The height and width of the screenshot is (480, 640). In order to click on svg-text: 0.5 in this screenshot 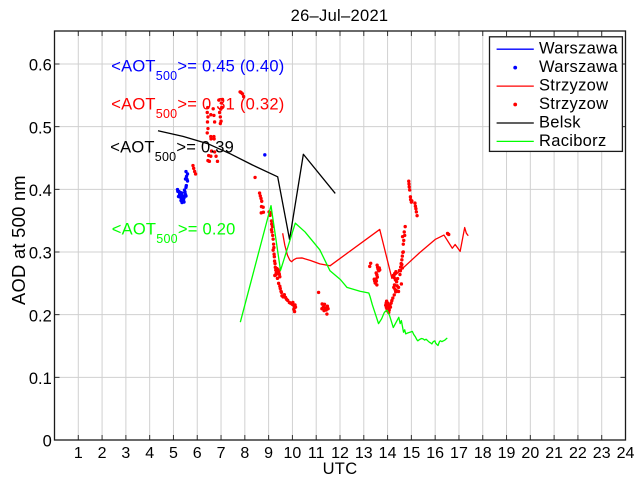, I will do `click(40, 128)`.